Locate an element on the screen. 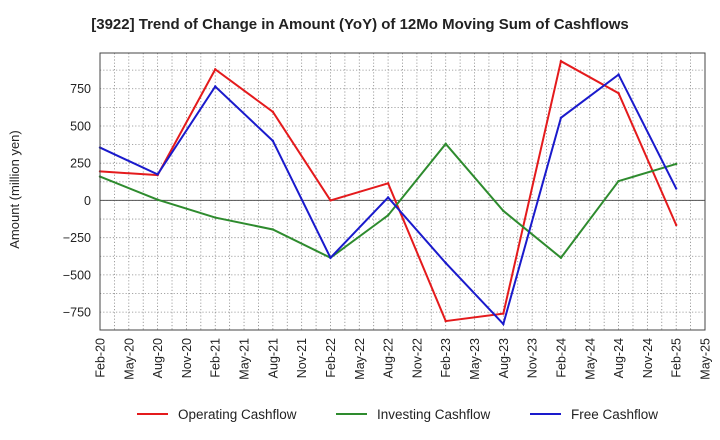  x-tick-label: Feb-22 is located at coordinates (331, 358).